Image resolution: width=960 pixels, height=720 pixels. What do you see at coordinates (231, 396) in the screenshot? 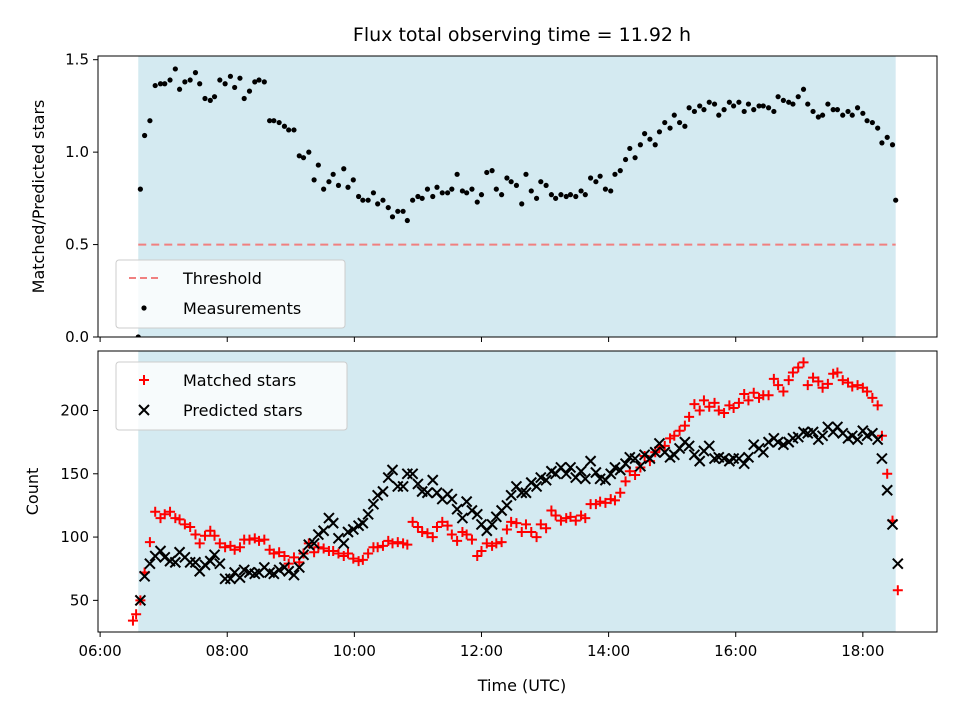
I see `bottom-legend: Matched stars Predicted stars` at bounding box center [231, 396].